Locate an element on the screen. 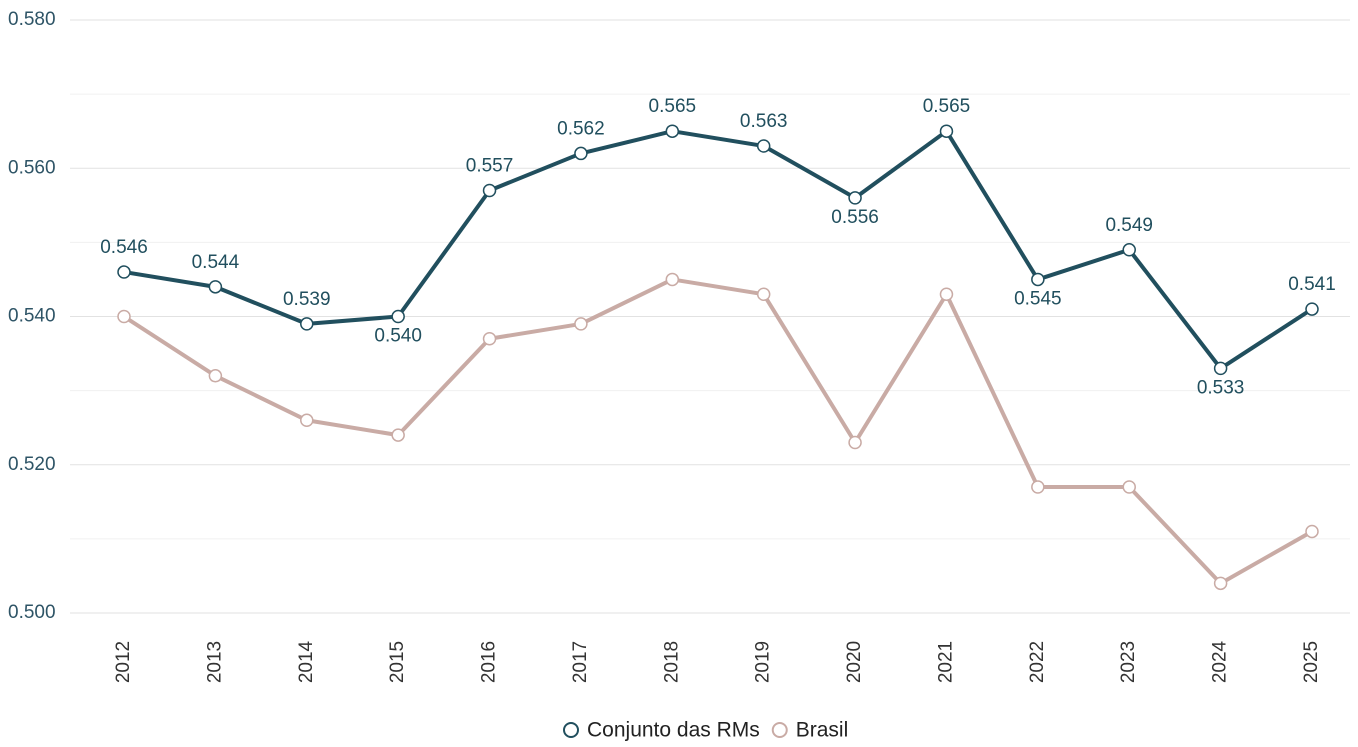  y-tick-label: 0.500 is located at coordinates (32, 612).